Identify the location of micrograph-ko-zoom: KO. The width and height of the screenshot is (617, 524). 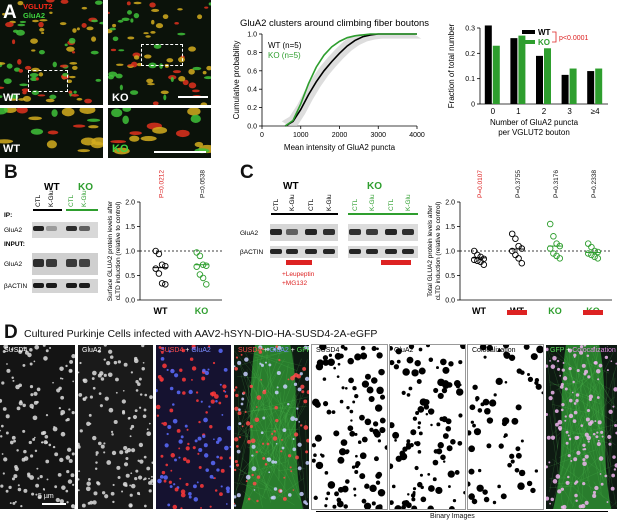
(159, 133).